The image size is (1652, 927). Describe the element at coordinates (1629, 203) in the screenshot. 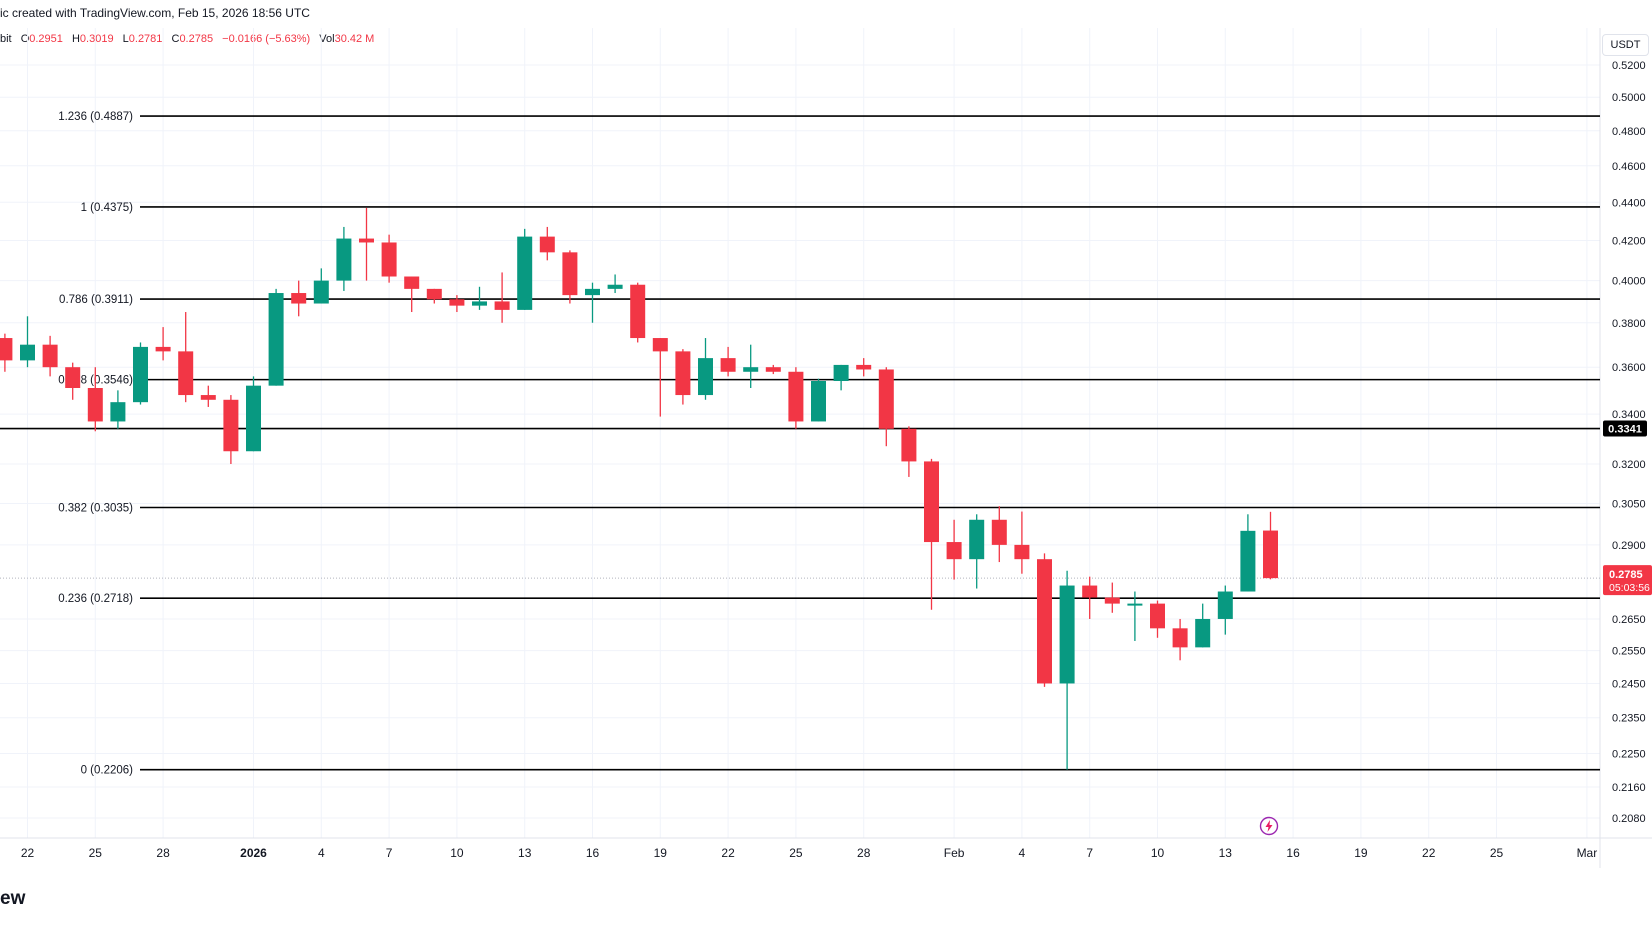

I see `y-tick-label: 0.4400` at that location.